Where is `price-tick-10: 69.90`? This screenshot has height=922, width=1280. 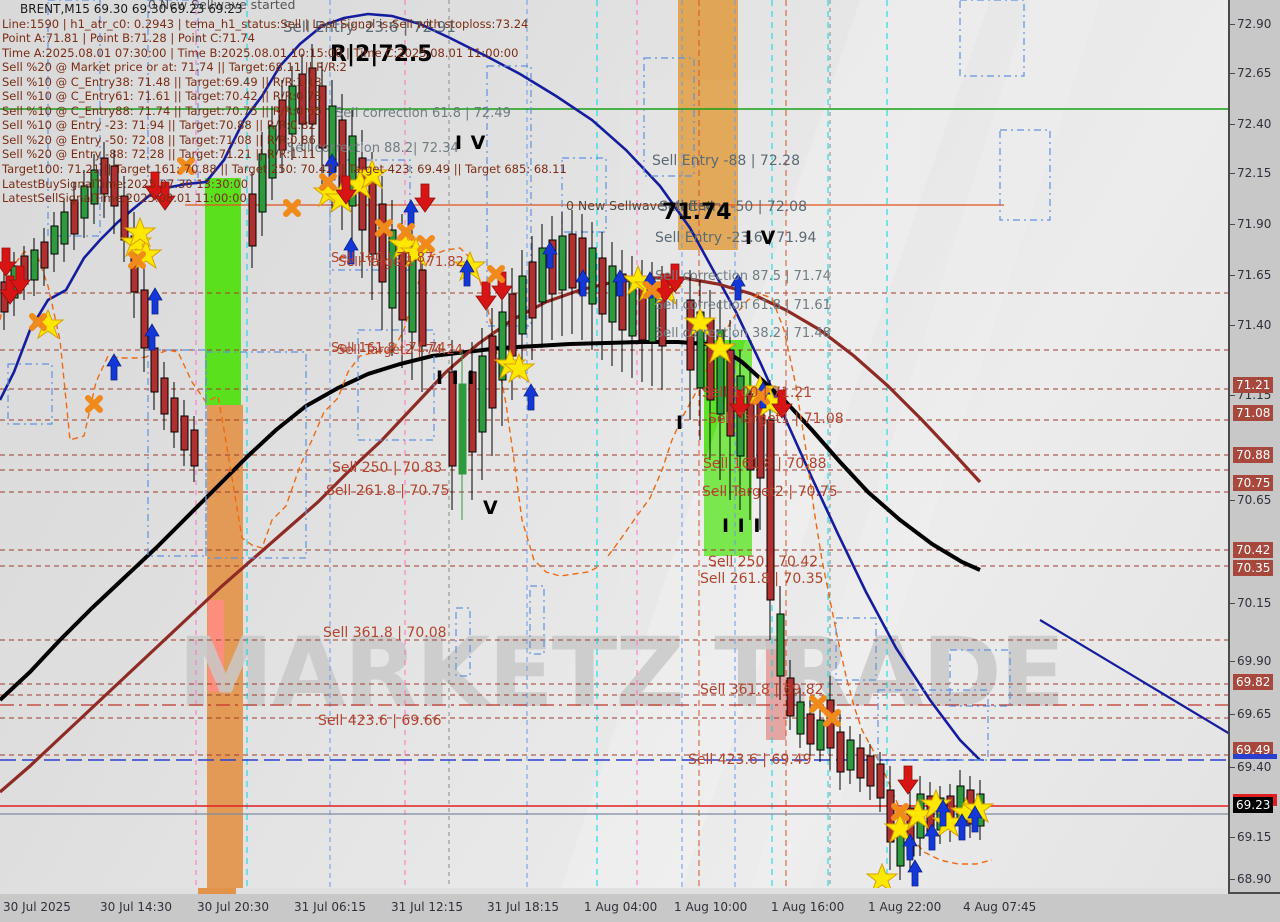
price-tick-10: 69.90 is located at coordinates (1250, 661).